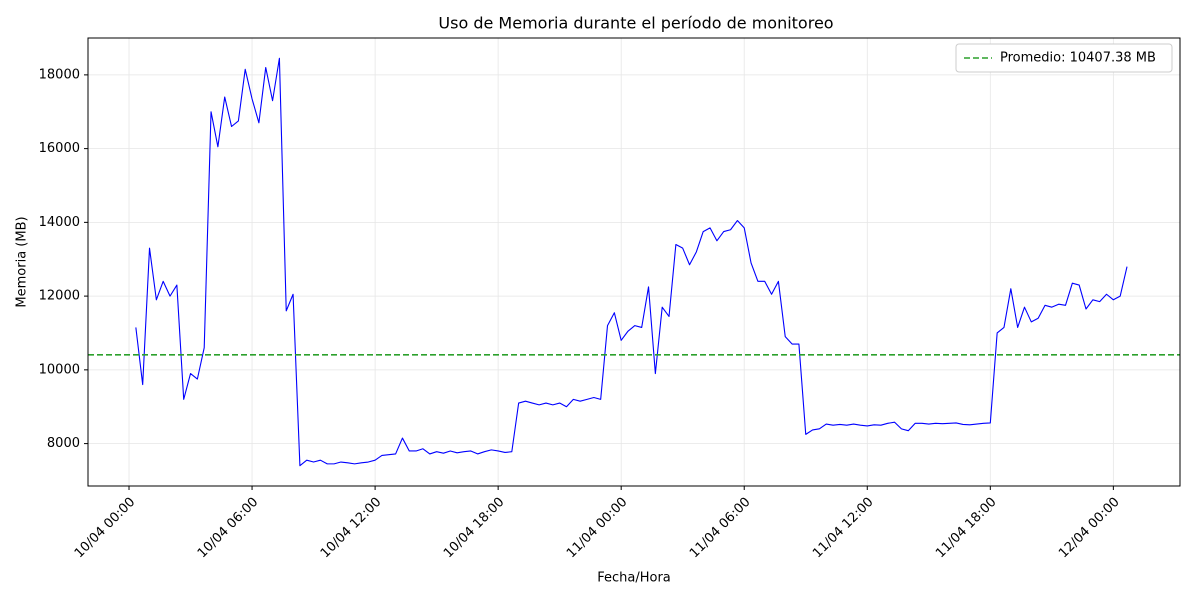 Image resolution: width=1200 pixels, height=604 pixels. Describe the element at coordinates (634, 578) in the screenshot. I see `x-axis-label: Fecha/Hora` at that location.